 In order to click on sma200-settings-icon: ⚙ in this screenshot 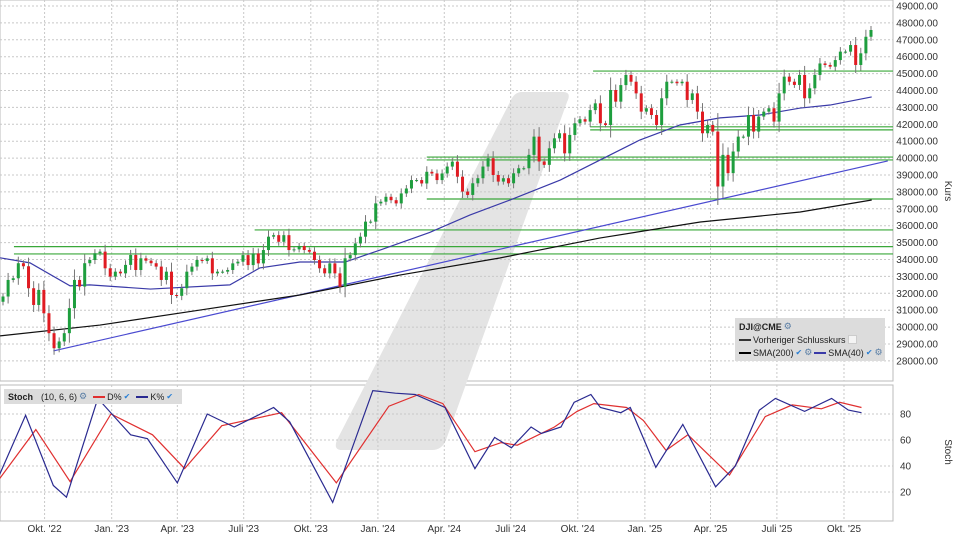, I will do `click(808, 352)`.